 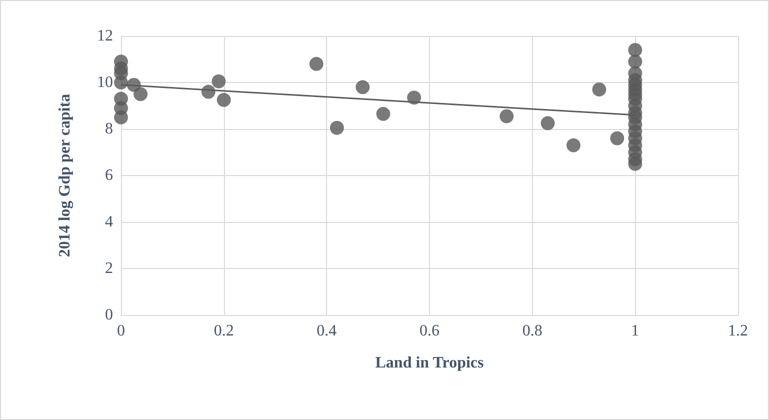 What do you see at coordinates (430, 331) in the screenshot?
I see `x-tick-label: 0.6` at bounding box center [430, 331].